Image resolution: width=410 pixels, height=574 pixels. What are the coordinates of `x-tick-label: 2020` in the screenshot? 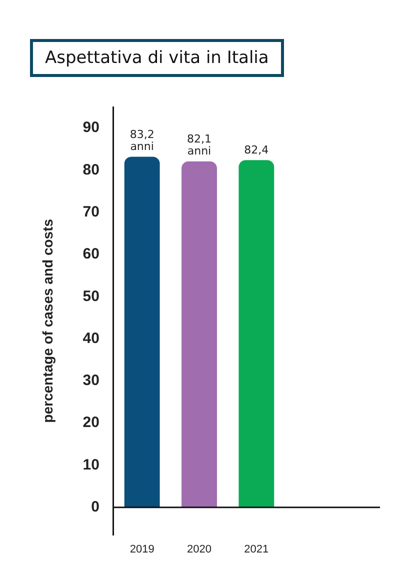 It's located at (199, 549).